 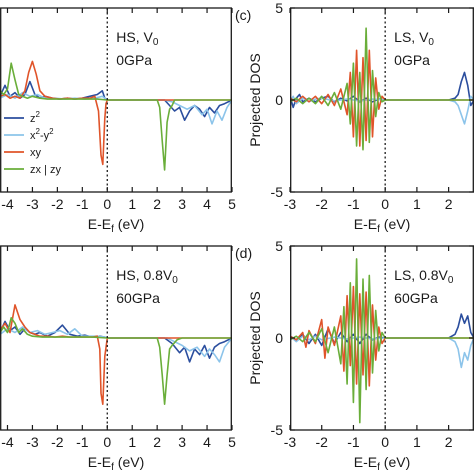 I want to click on legend: z2 x2-y2 xy zx | zy, so click(x=32, y=143).